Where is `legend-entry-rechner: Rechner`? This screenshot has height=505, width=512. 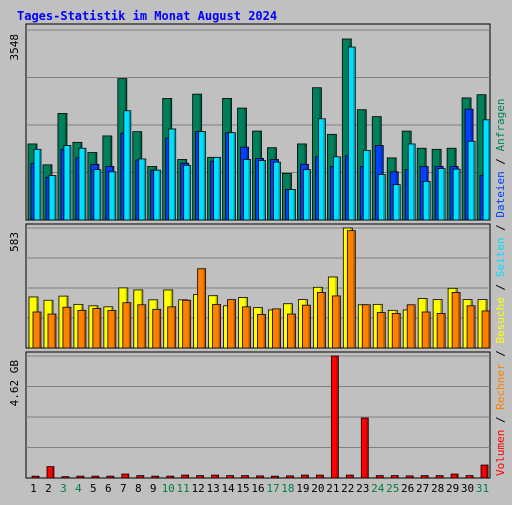 legend-entry-rechner: Rechner is located at coordinates (500, 386).